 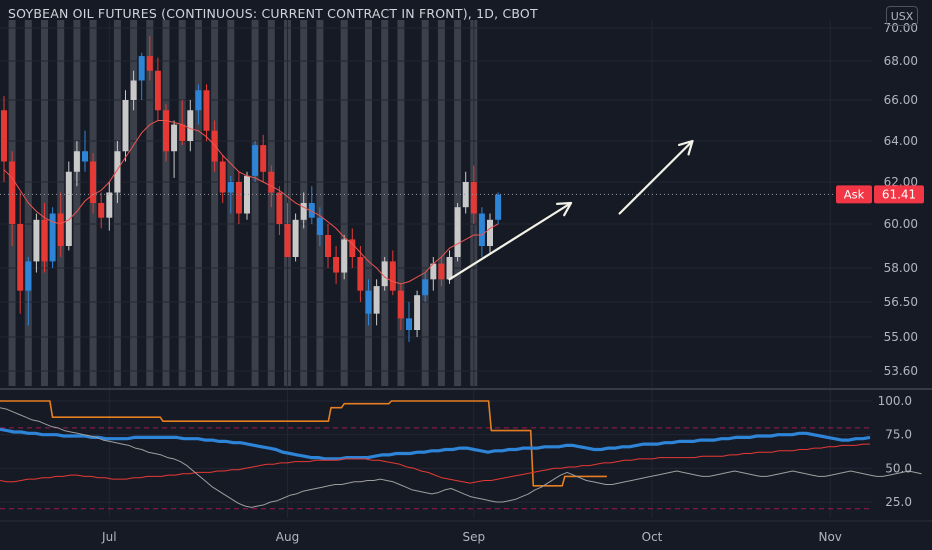 I want to click on arrow-projection, so click(x=656, y=177).